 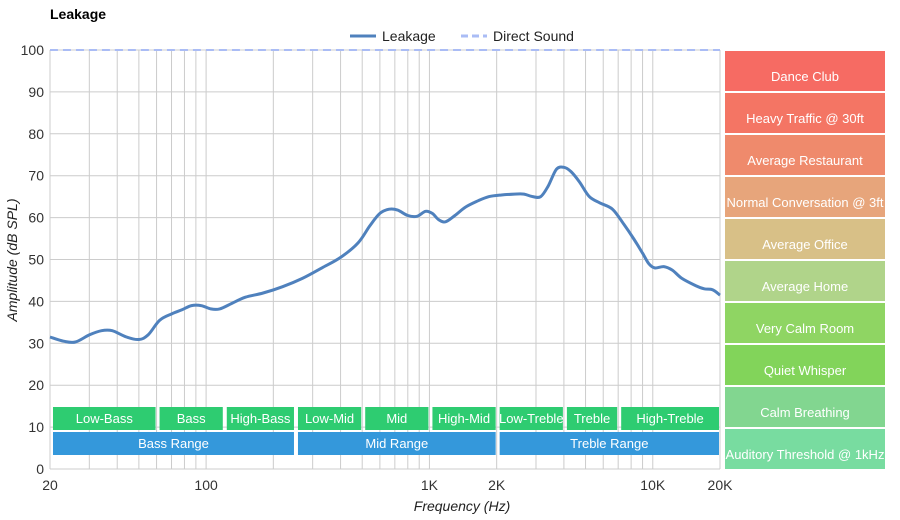 I want to click on legend: Leakage Direct Sound, so click(x=462, y=36).